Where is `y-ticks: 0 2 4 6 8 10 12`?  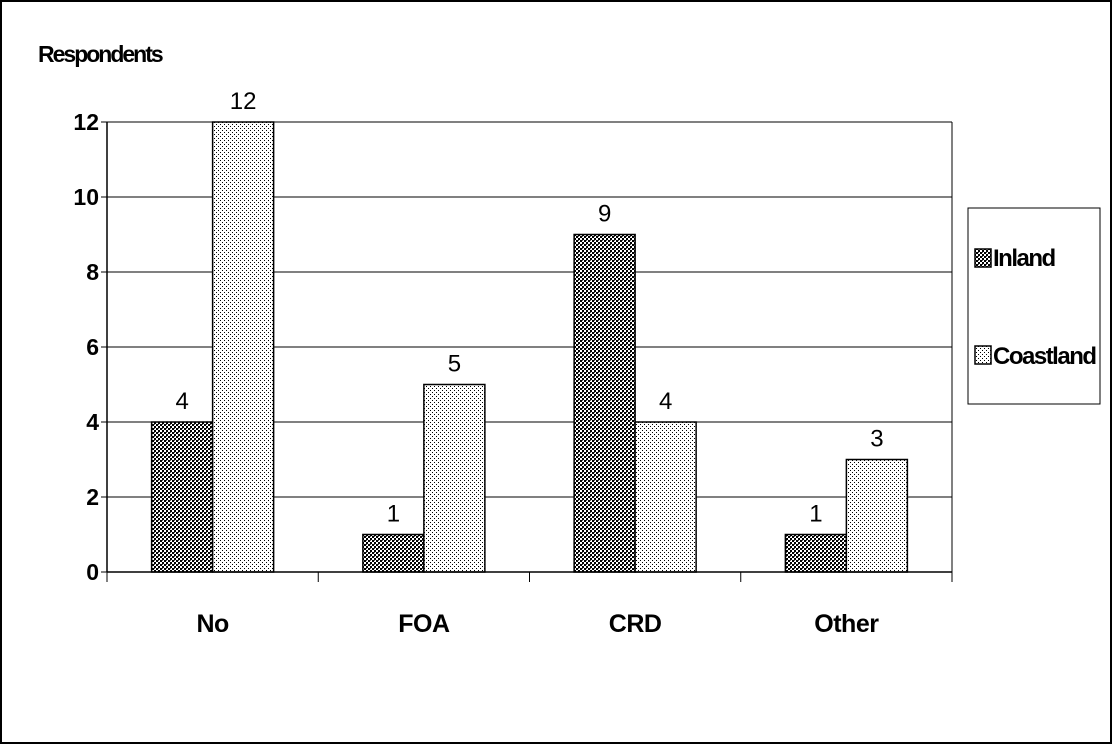 y-ticks: 0 2 4 6 8 10 12 is located at coordinates (90, 347).